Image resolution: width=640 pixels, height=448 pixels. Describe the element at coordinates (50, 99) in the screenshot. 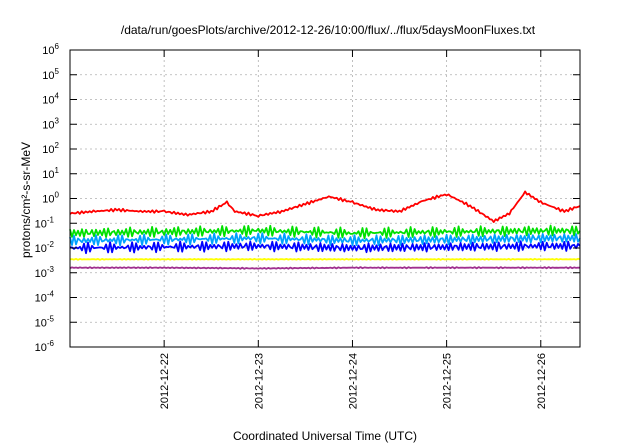

I see `y-tick-label: 10⁴` at that location.